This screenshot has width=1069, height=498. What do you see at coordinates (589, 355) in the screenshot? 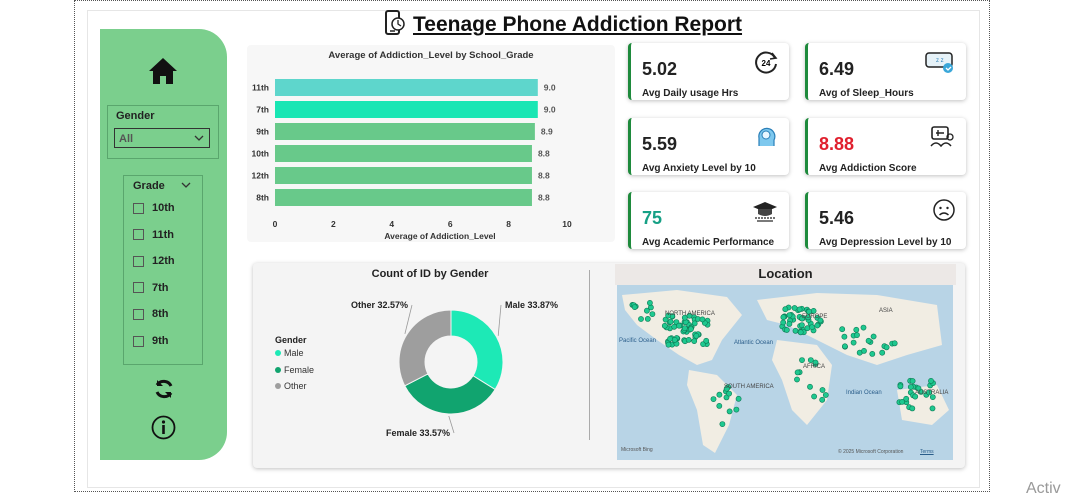
I see `panel-divider` at bounding box center [589, 355].